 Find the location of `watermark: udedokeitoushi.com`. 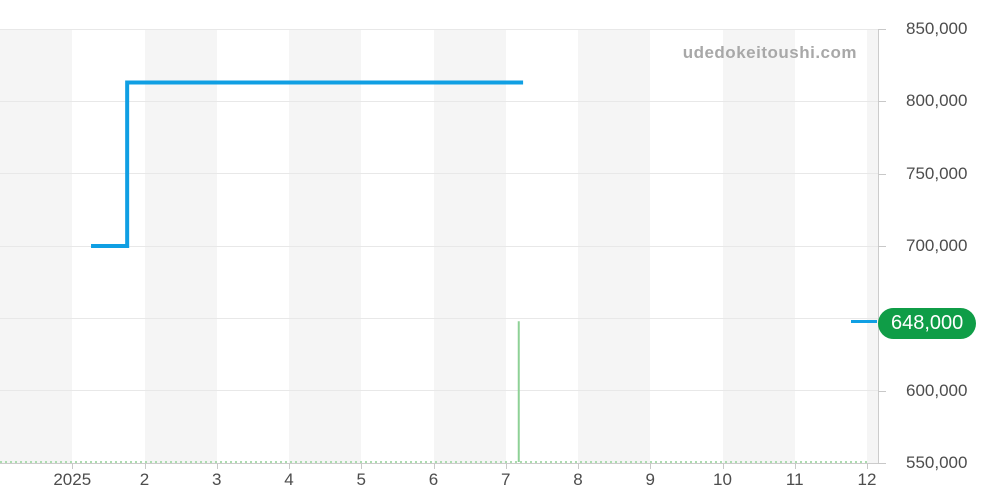

watermark: udedokeitoushi.com is located at coordinates (769, 52).